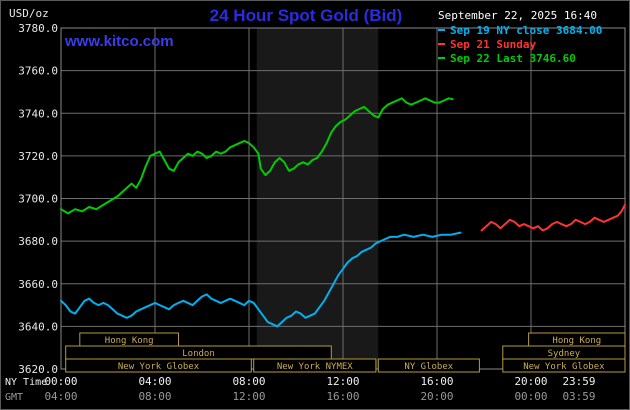 This screenshot has width=630, height=410. I want to click on legend-label: Sep 19 NY close 3684.00, so click(526, 30).